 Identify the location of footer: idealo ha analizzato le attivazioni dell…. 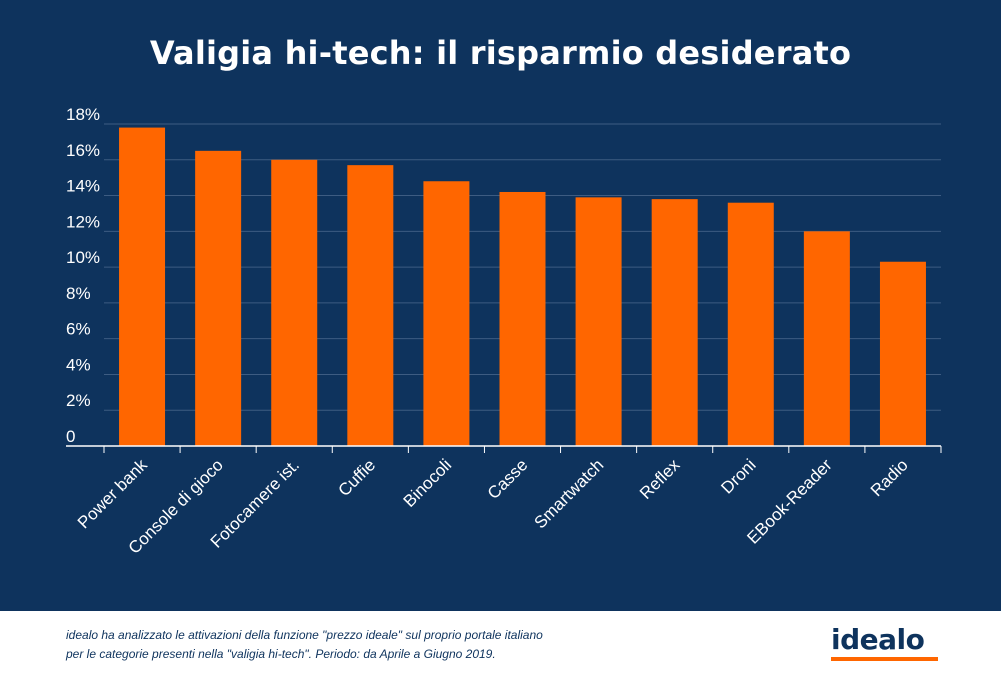
(500, 645).